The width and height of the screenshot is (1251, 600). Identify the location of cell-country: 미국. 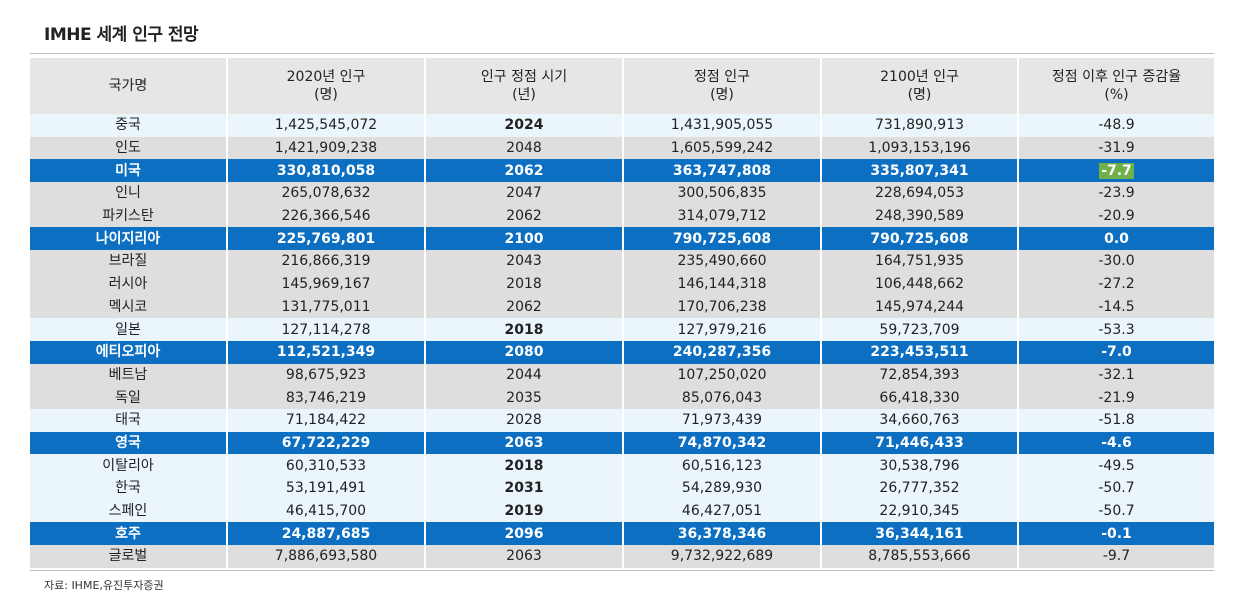
(128, 171).